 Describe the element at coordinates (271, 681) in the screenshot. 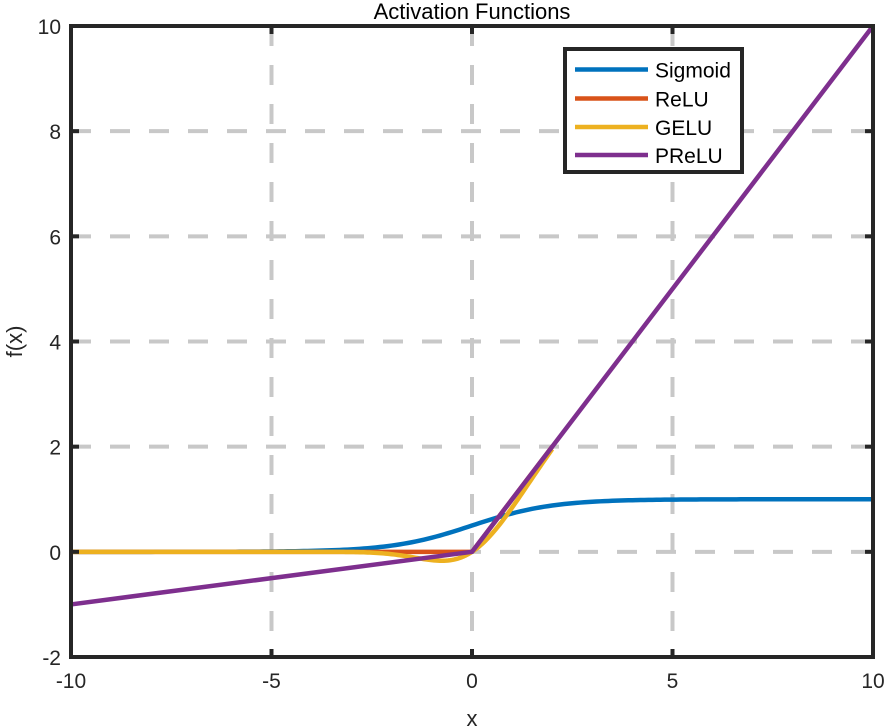

I see `x-tick-label: -5` at that location.